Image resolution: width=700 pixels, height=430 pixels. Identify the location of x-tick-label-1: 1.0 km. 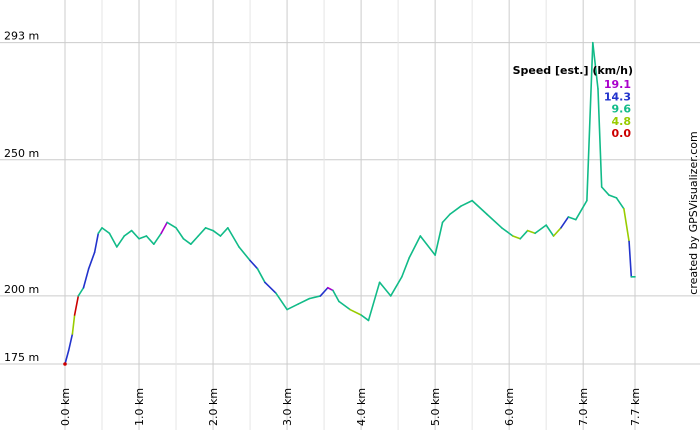
(139, 407).